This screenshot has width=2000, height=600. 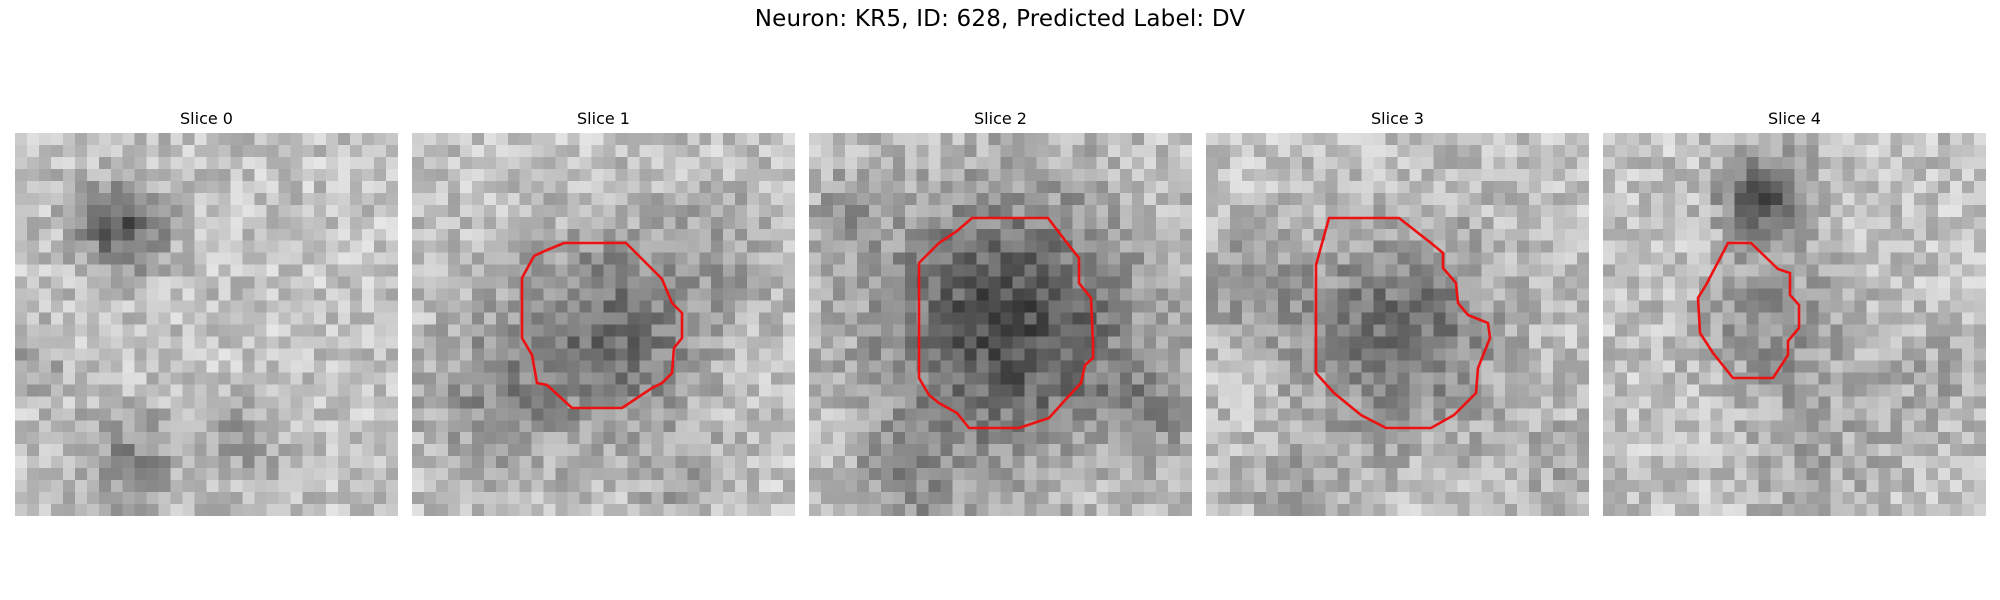 I want to click on slice-panel-0: Slice 0, so click(x=206, y=312).